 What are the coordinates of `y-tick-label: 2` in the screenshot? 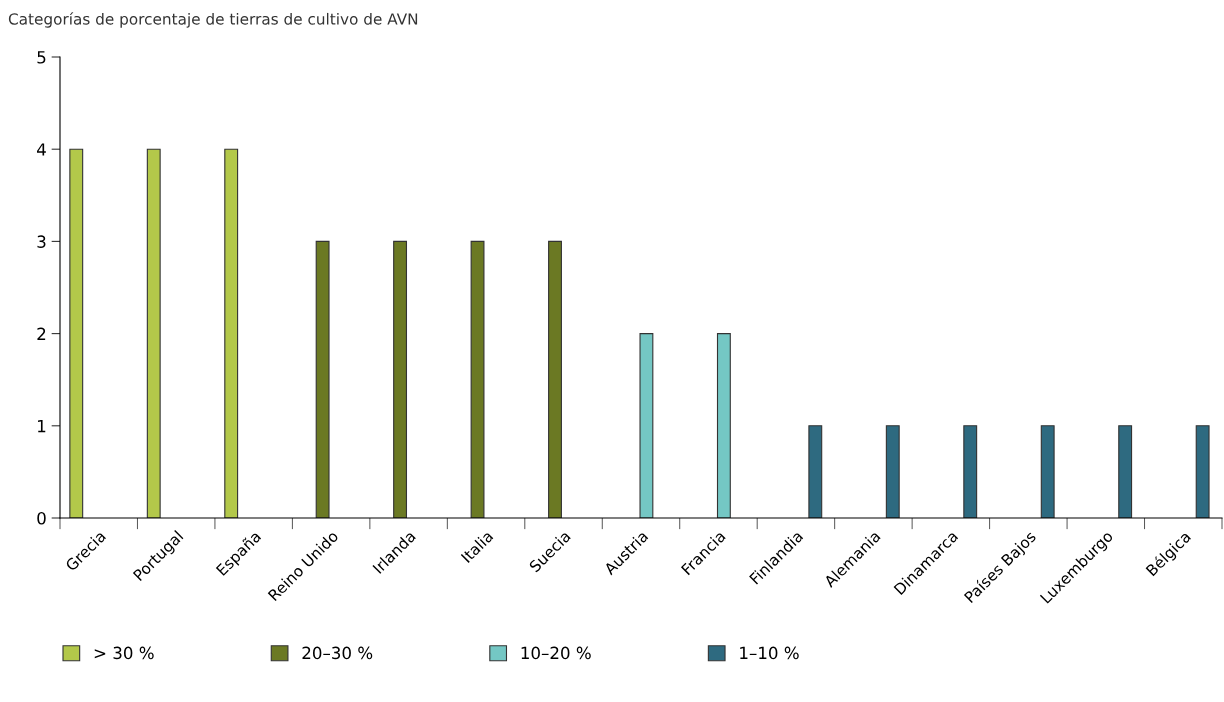 It's located at (41, 333).